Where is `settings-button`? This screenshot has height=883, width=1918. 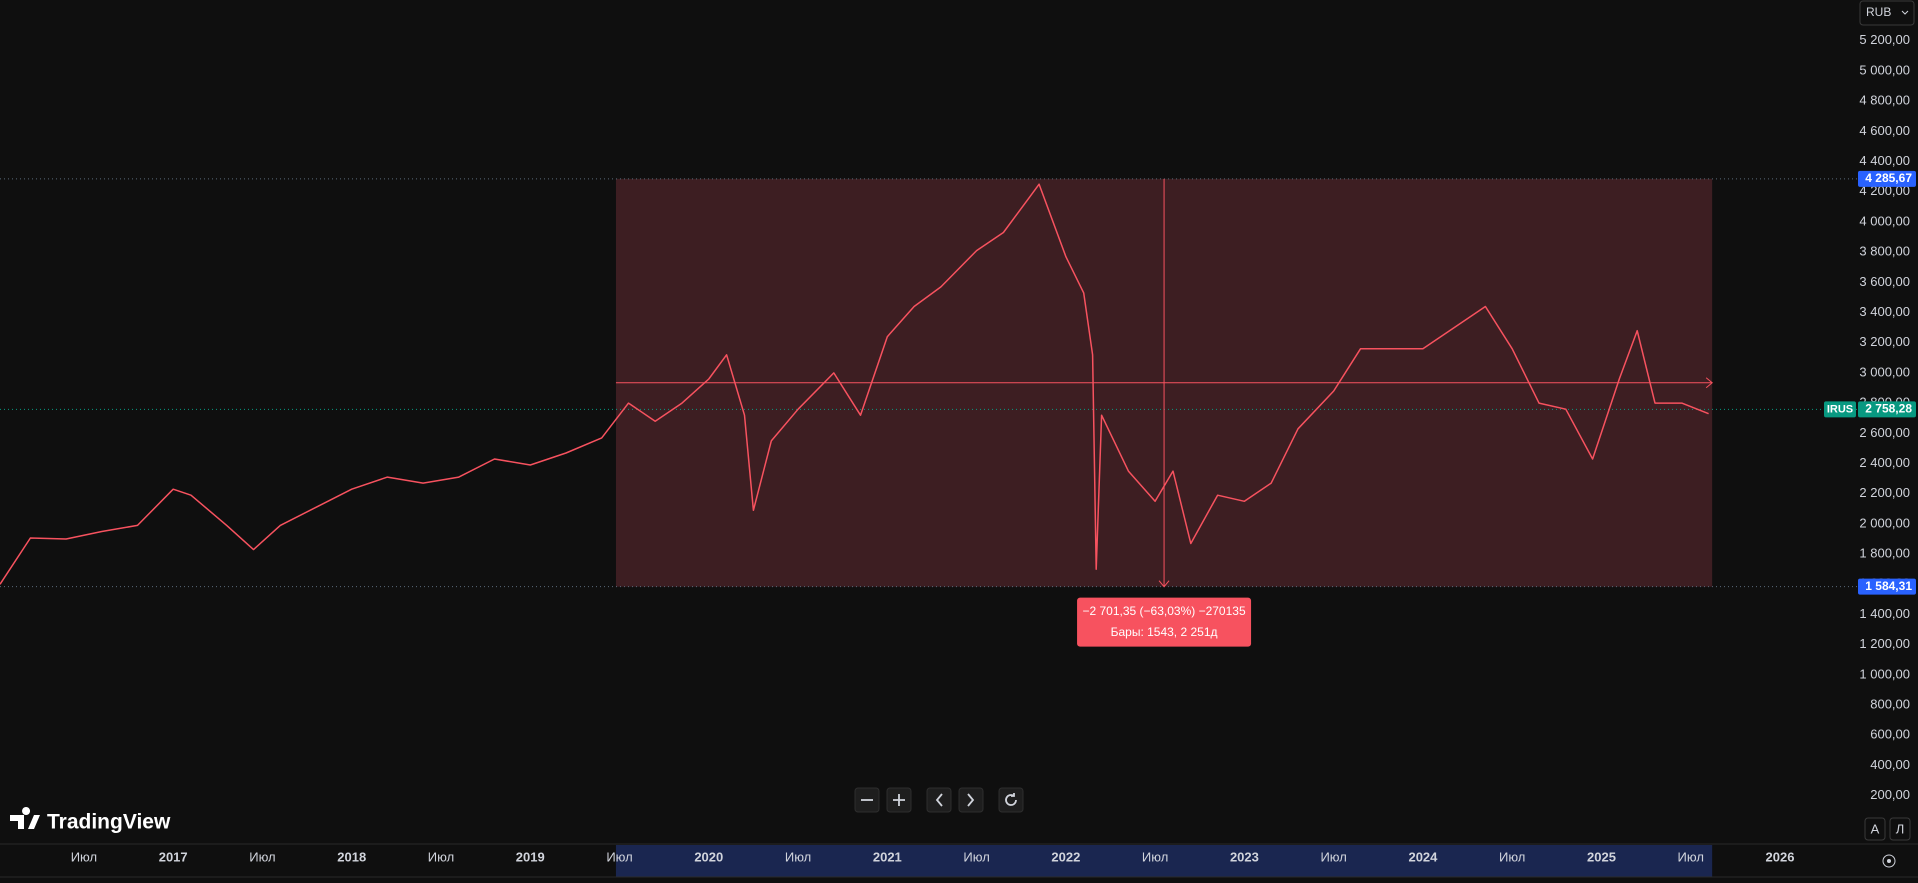 settings-button is located at coordinates (1889, 861).